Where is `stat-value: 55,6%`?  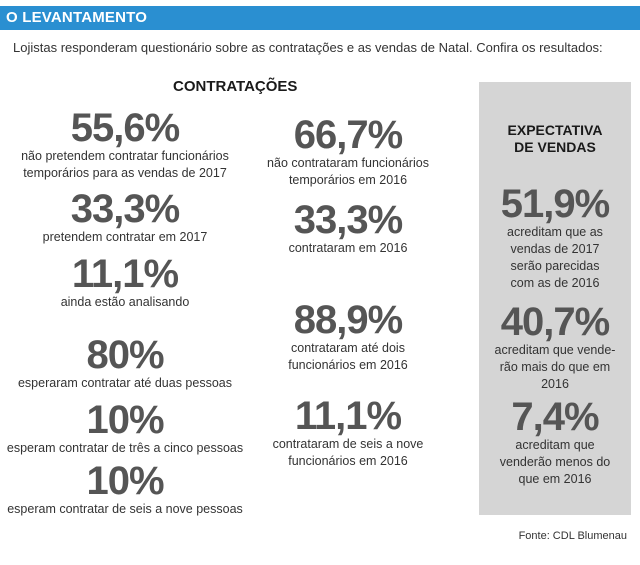
stat-value: 55,6% is located at coordinates (125, 128).